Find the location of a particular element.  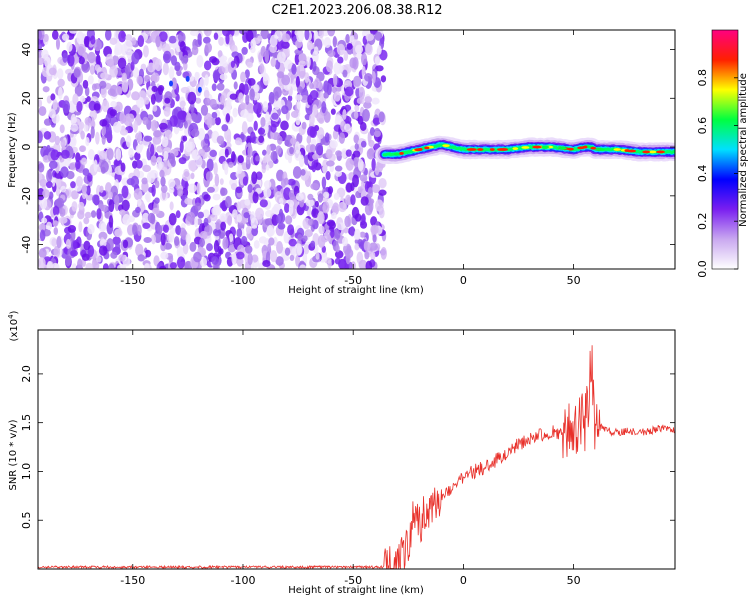

x-tick-label: -50 is located at coordinates (353, 280).